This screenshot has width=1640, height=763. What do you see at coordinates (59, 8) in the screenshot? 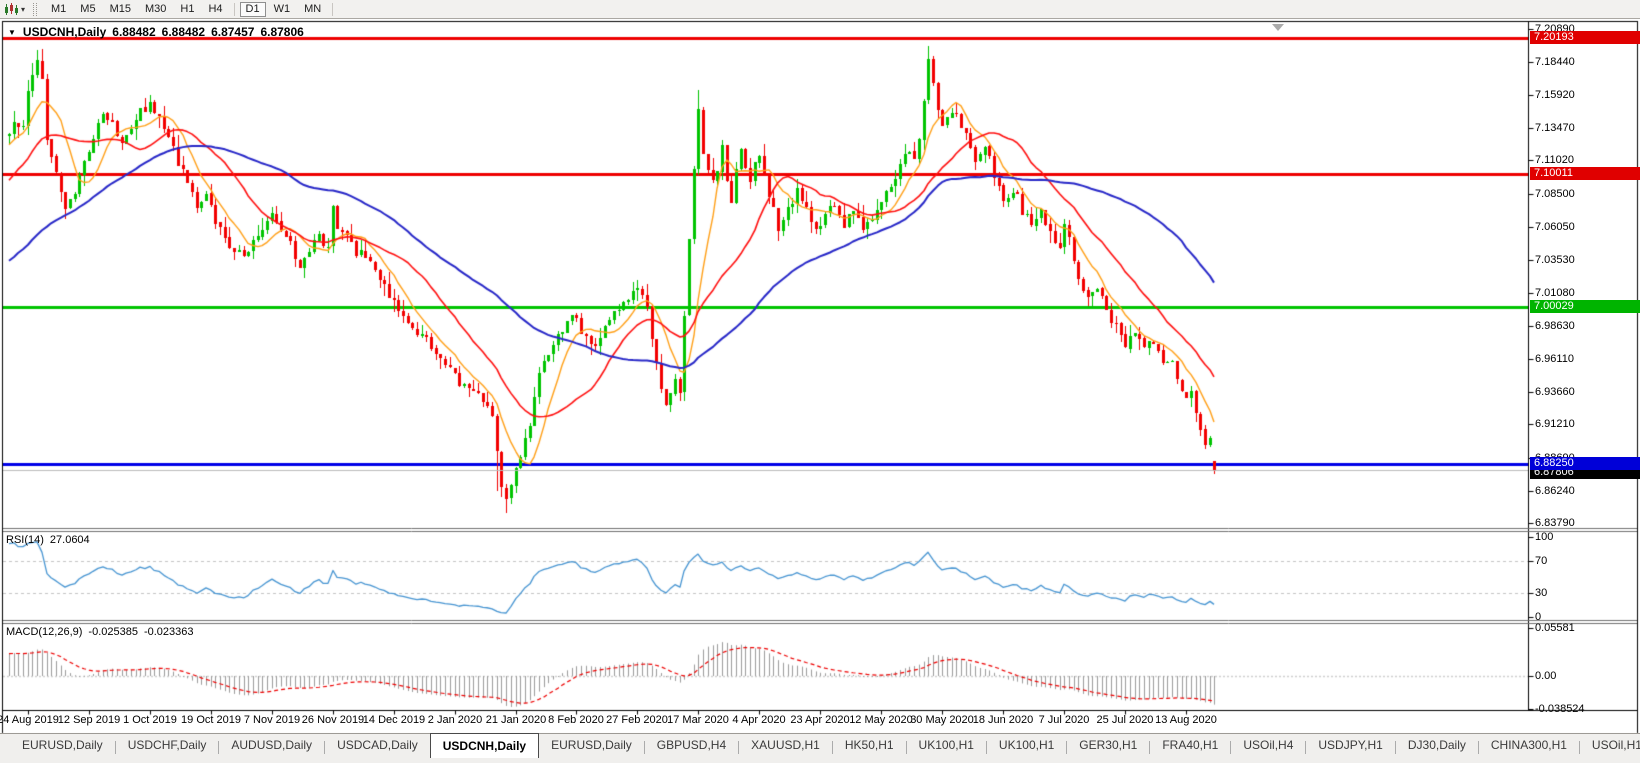
I see `timeframe-button-m1: M1` at bounding box center [59, 8].